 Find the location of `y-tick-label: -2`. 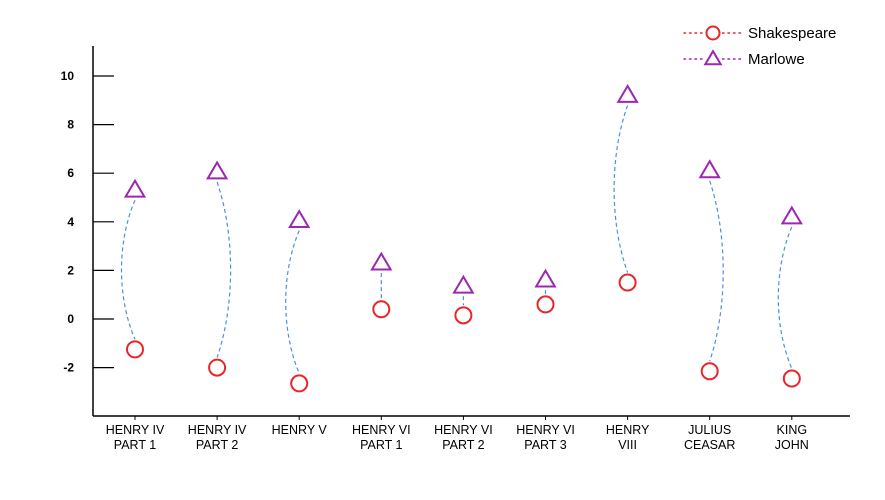

y-tick-label: -2 is located at coordinates (68, 368).